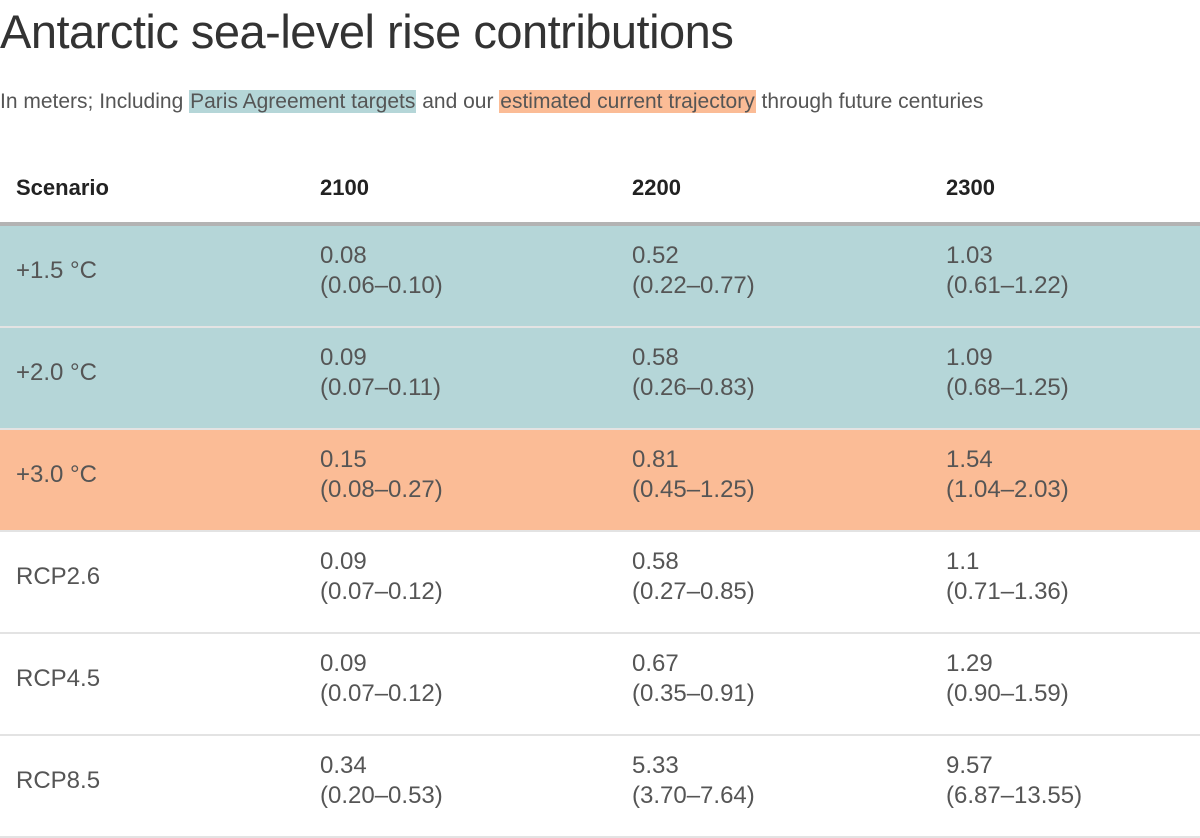 Image resolution: width=1200 pixels, height=838 pixels. What do you see at coordinates (56, 270) in the screenshot?
I see `scenario-cell: +1.5 °C` at bounding box center [56, 270].